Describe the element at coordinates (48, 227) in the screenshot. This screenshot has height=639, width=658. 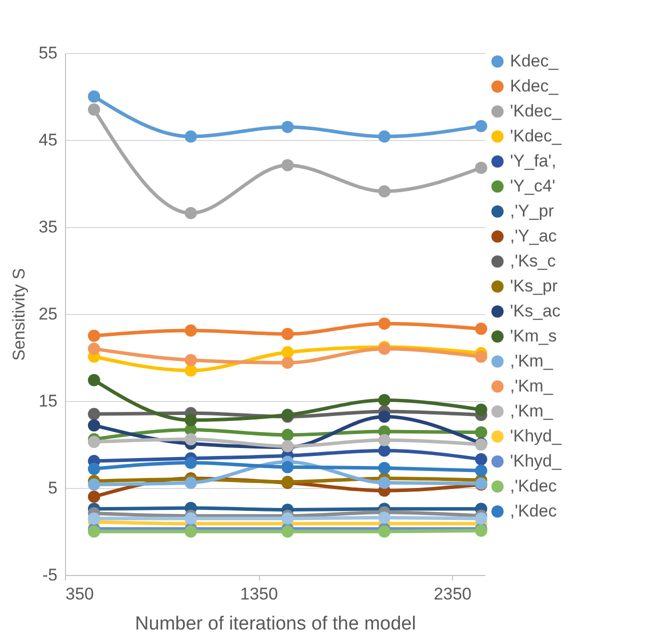
I see `y-tick-label: 35` at that location.